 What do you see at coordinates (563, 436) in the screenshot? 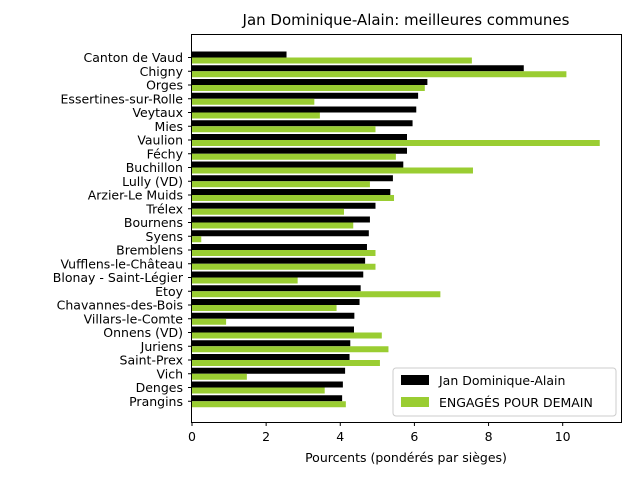
I see `x-tick-label: 10` at bounding box center [563, 436].